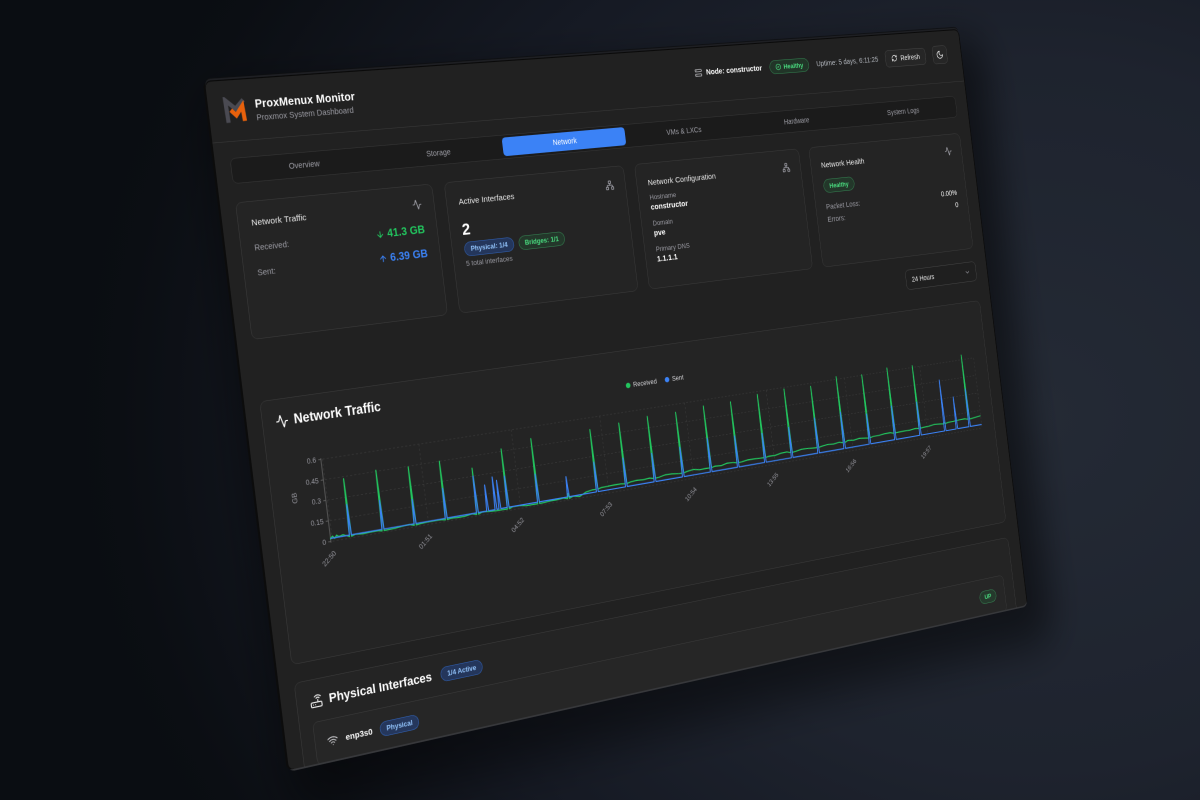 The height and width of the screenshot is (800, 1200). Describe the element at coordinates (295, 498) in the screenshot. I see `svg-text: GB` at that location.